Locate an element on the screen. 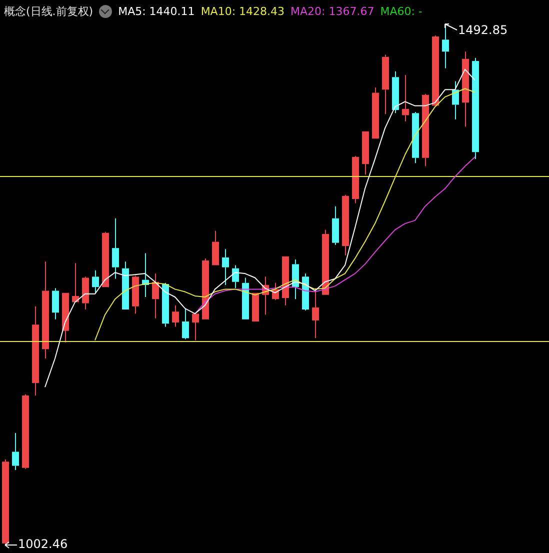 The image size is (549, 553). legend-label: MA60: - is located at coordinates (401, 11).